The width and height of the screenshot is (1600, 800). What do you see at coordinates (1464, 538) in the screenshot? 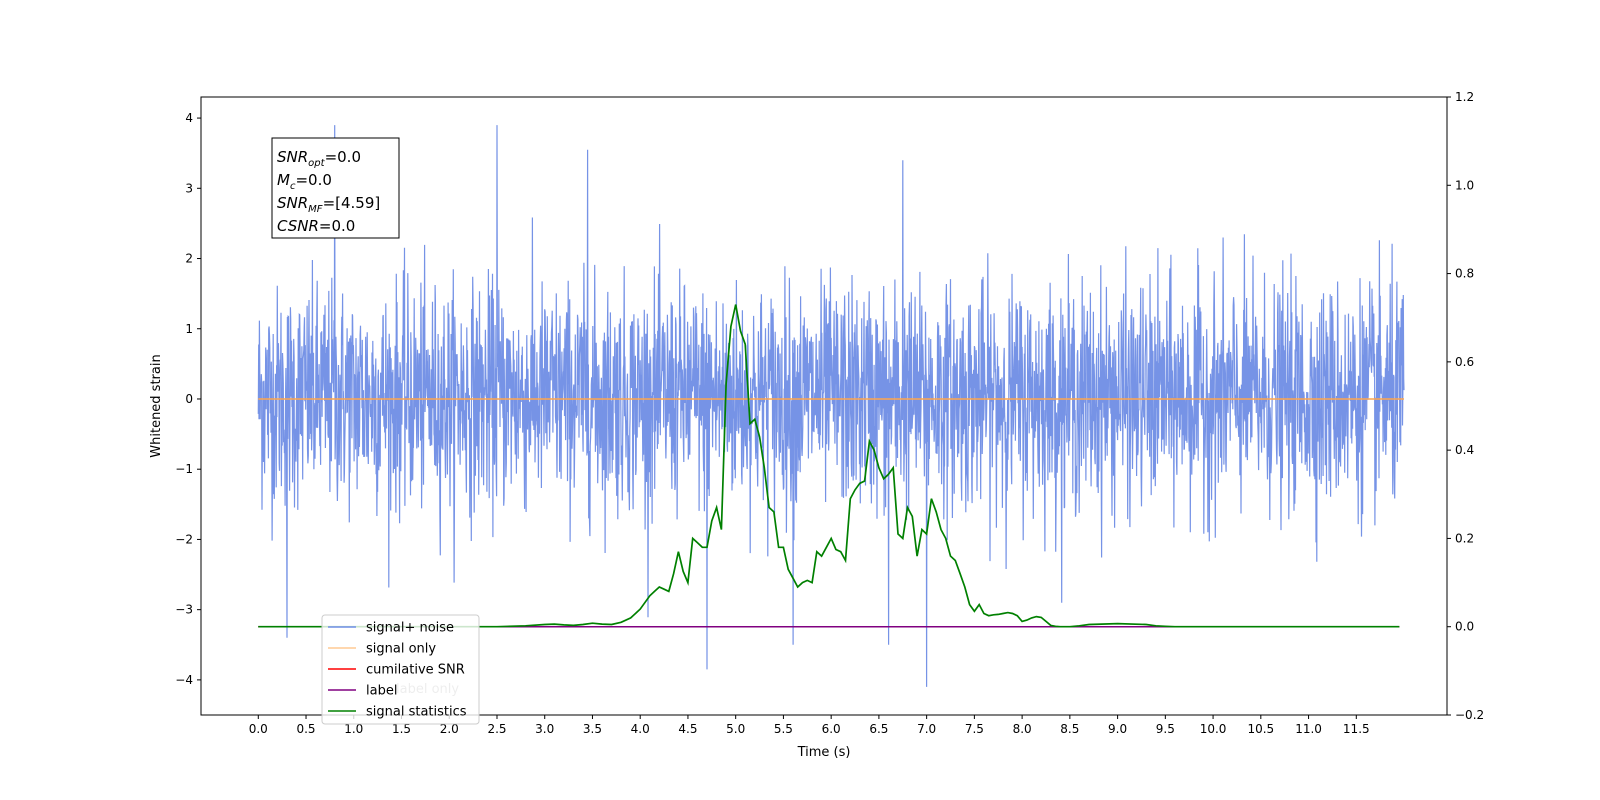
I see `y2-tick-label: 0.2` at bounding box center [1464, 538].